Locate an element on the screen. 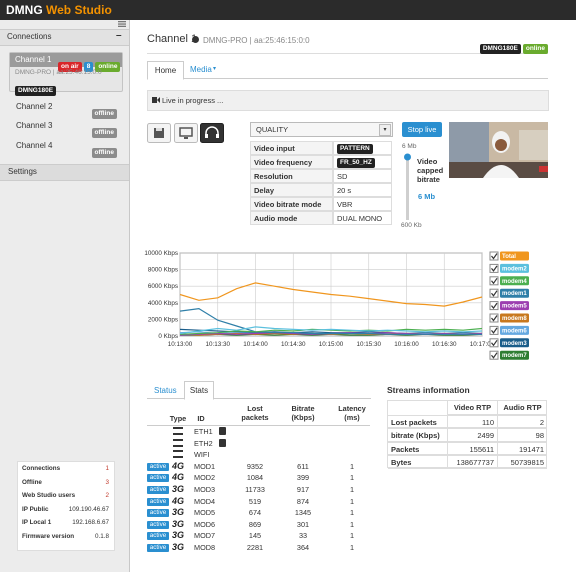 The width and height of the screenshot is (576, 572). save-button is located at coordinates (159, 133).